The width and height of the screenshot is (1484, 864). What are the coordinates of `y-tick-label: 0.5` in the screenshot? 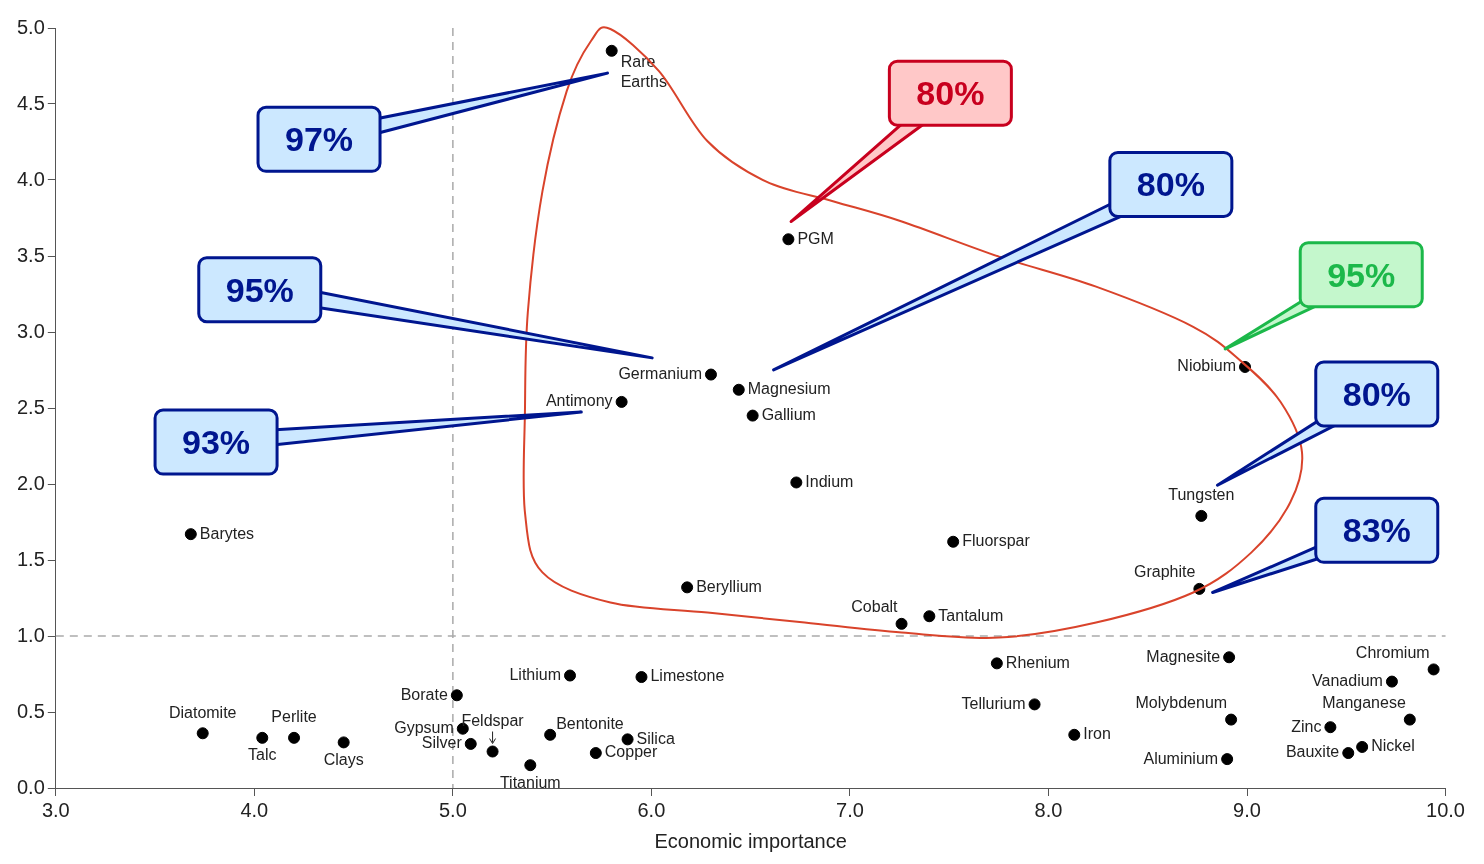 It's located at (30, 710).